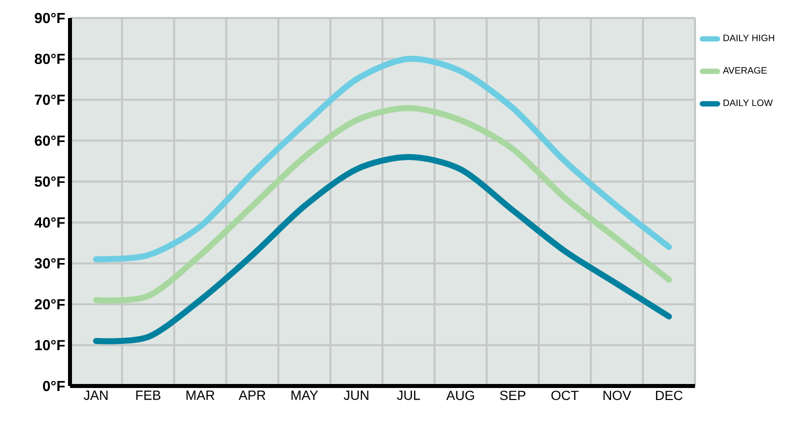 The image size is (798, 427). I want to click on x-tick-label: MAY, so click(305, 395).